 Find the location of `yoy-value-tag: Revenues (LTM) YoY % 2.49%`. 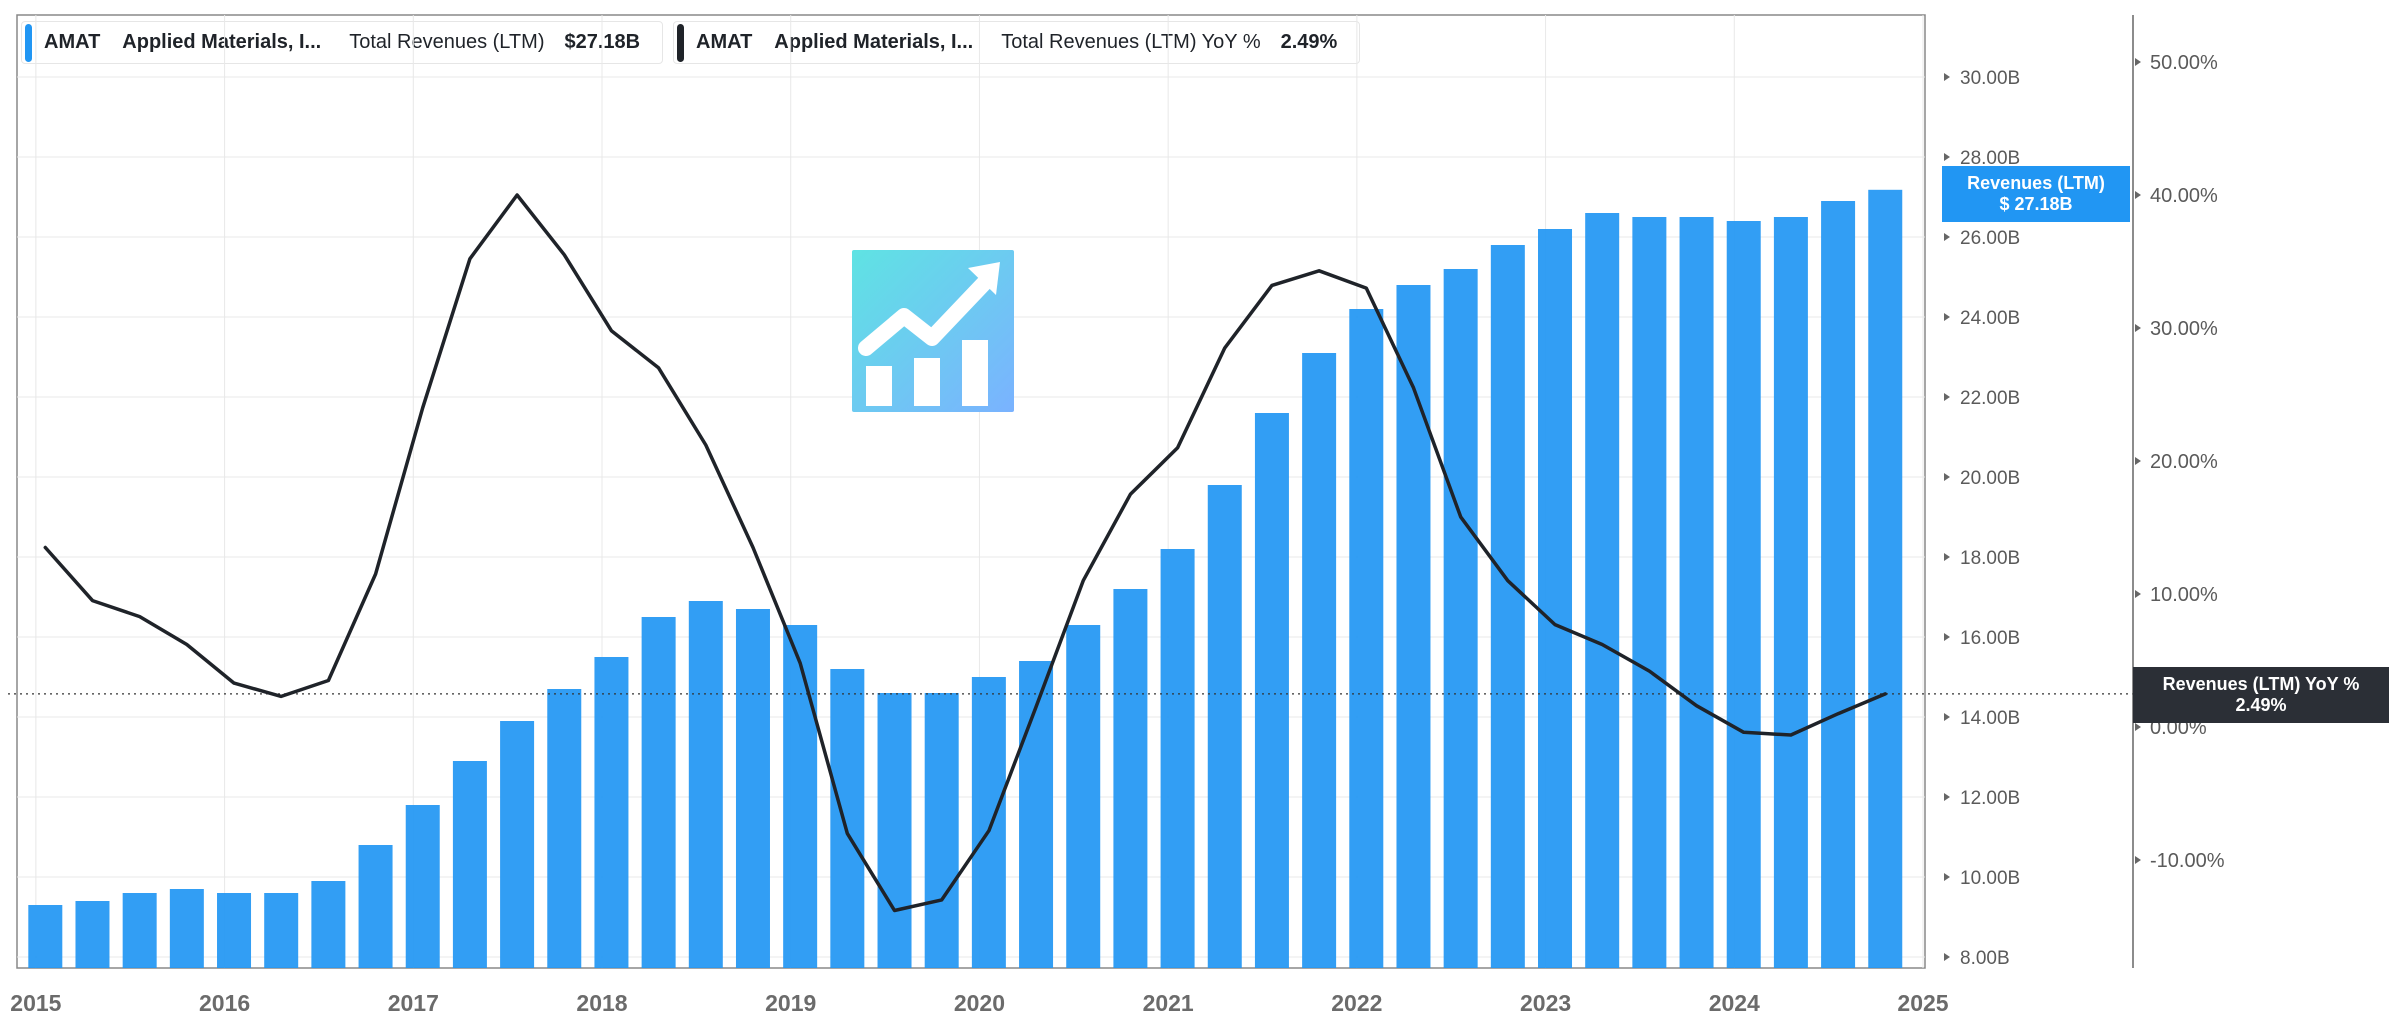

yoy-value-tag: Revenues (LTM) YoY % 2.49% is located at coordinates (2261, 695).